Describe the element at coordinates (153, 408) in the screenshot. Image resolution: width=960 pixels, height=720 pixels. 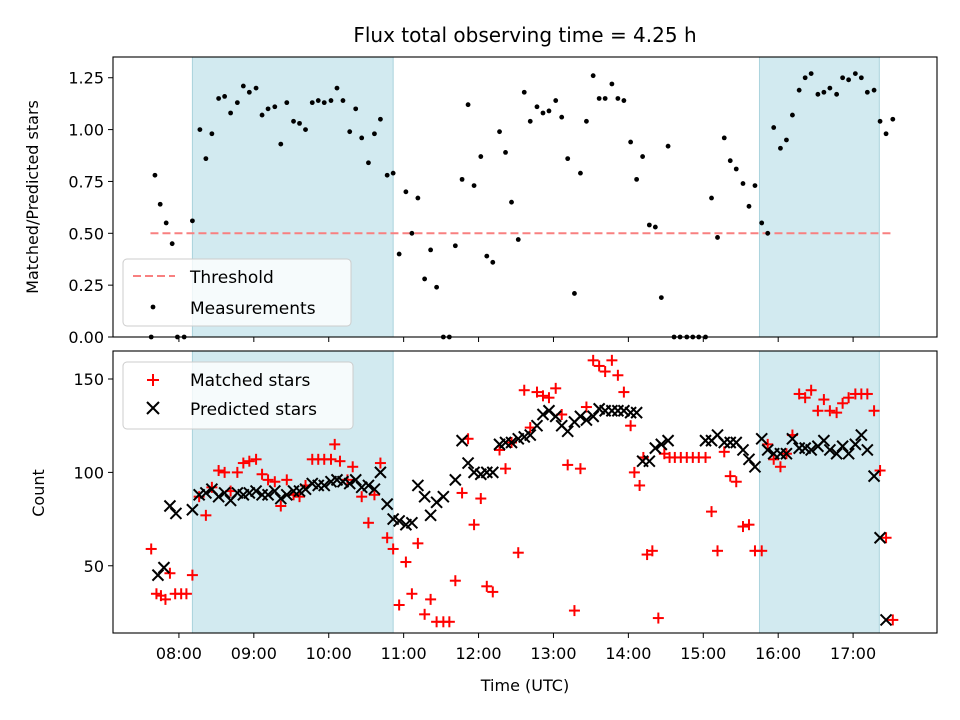
I see `legend-predicted-swatch` at that location.